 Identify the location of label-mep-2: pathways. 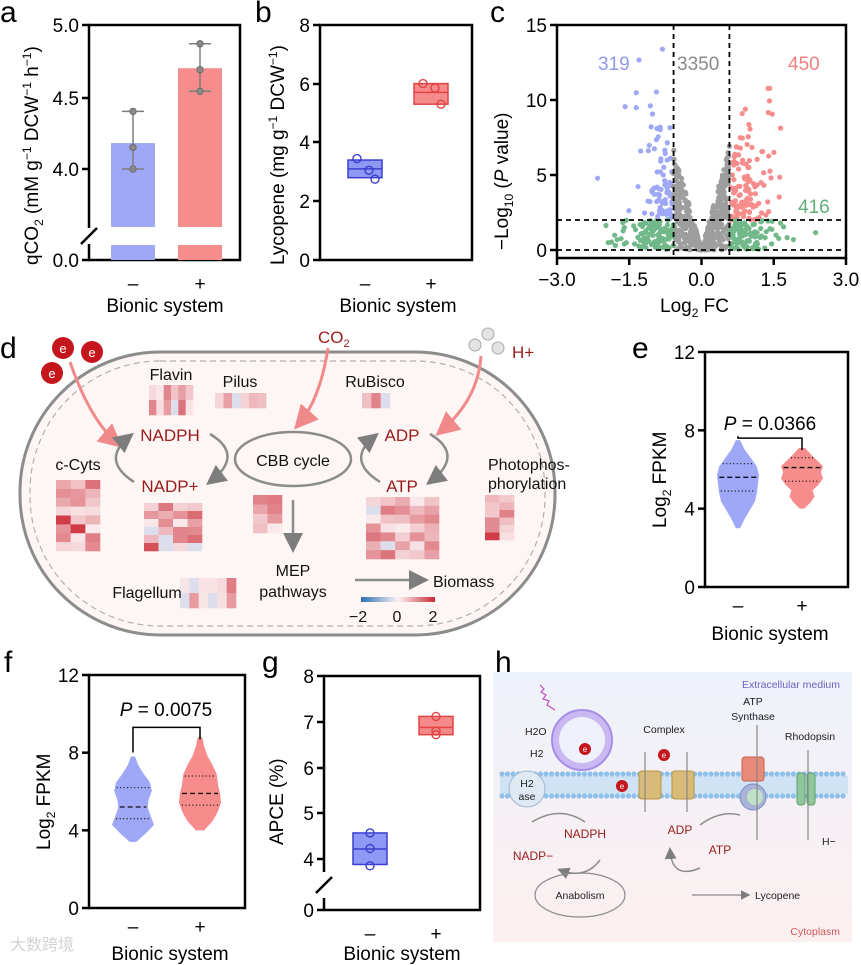
(293, 592).